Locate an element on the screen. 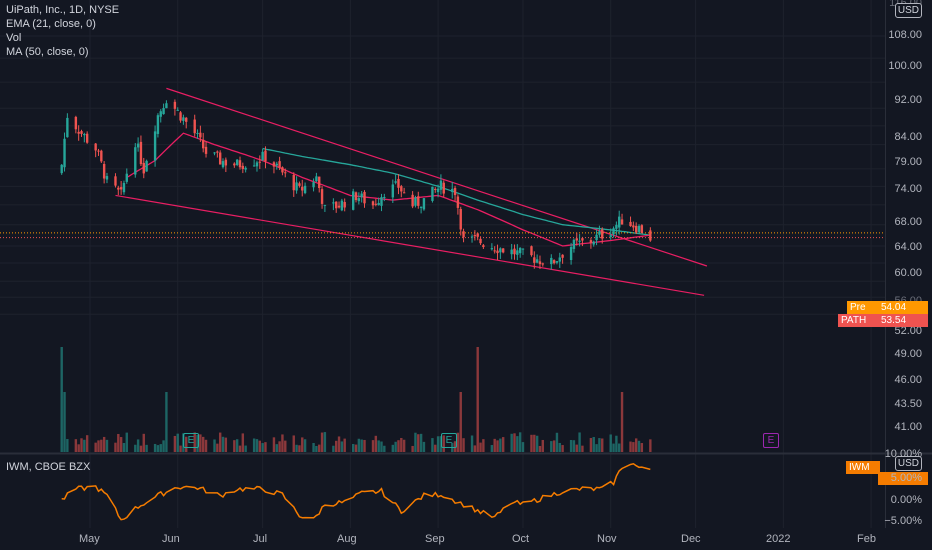 The height and width of the screenshot is (550, 932). iwm-axis-tick: −5.00% is located at coordinates (903, 521).